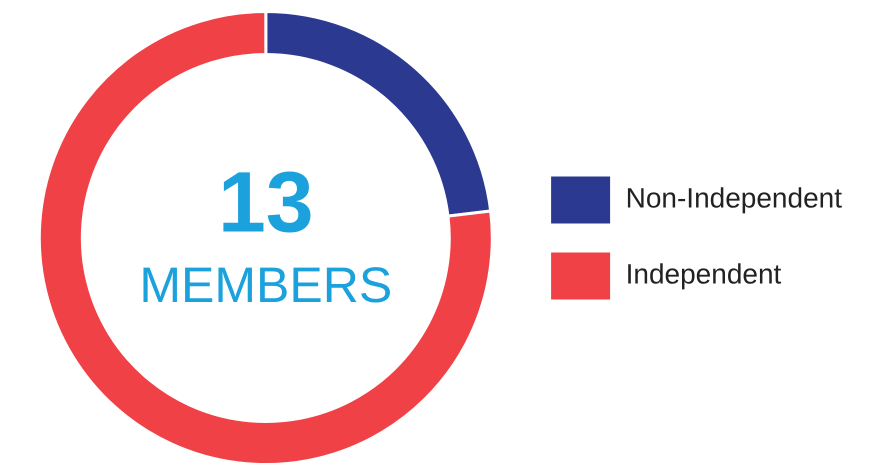 The width and height of the screenshot is (870, 476). What do you see at coordinates (265, 284) in the screenshot?
I see `text: MEMBERS` at bounding box center [265, 284].